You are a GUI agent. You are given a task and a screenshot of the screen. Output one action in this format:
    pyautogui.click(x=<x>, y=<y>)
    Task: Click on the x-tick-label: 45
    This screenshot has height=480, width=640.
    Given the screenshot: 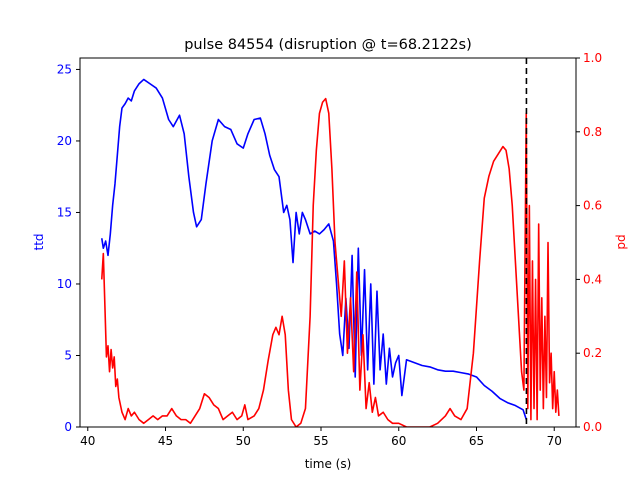 What is the action you would take?
    pyautogui.click(x=165, y=441)
    